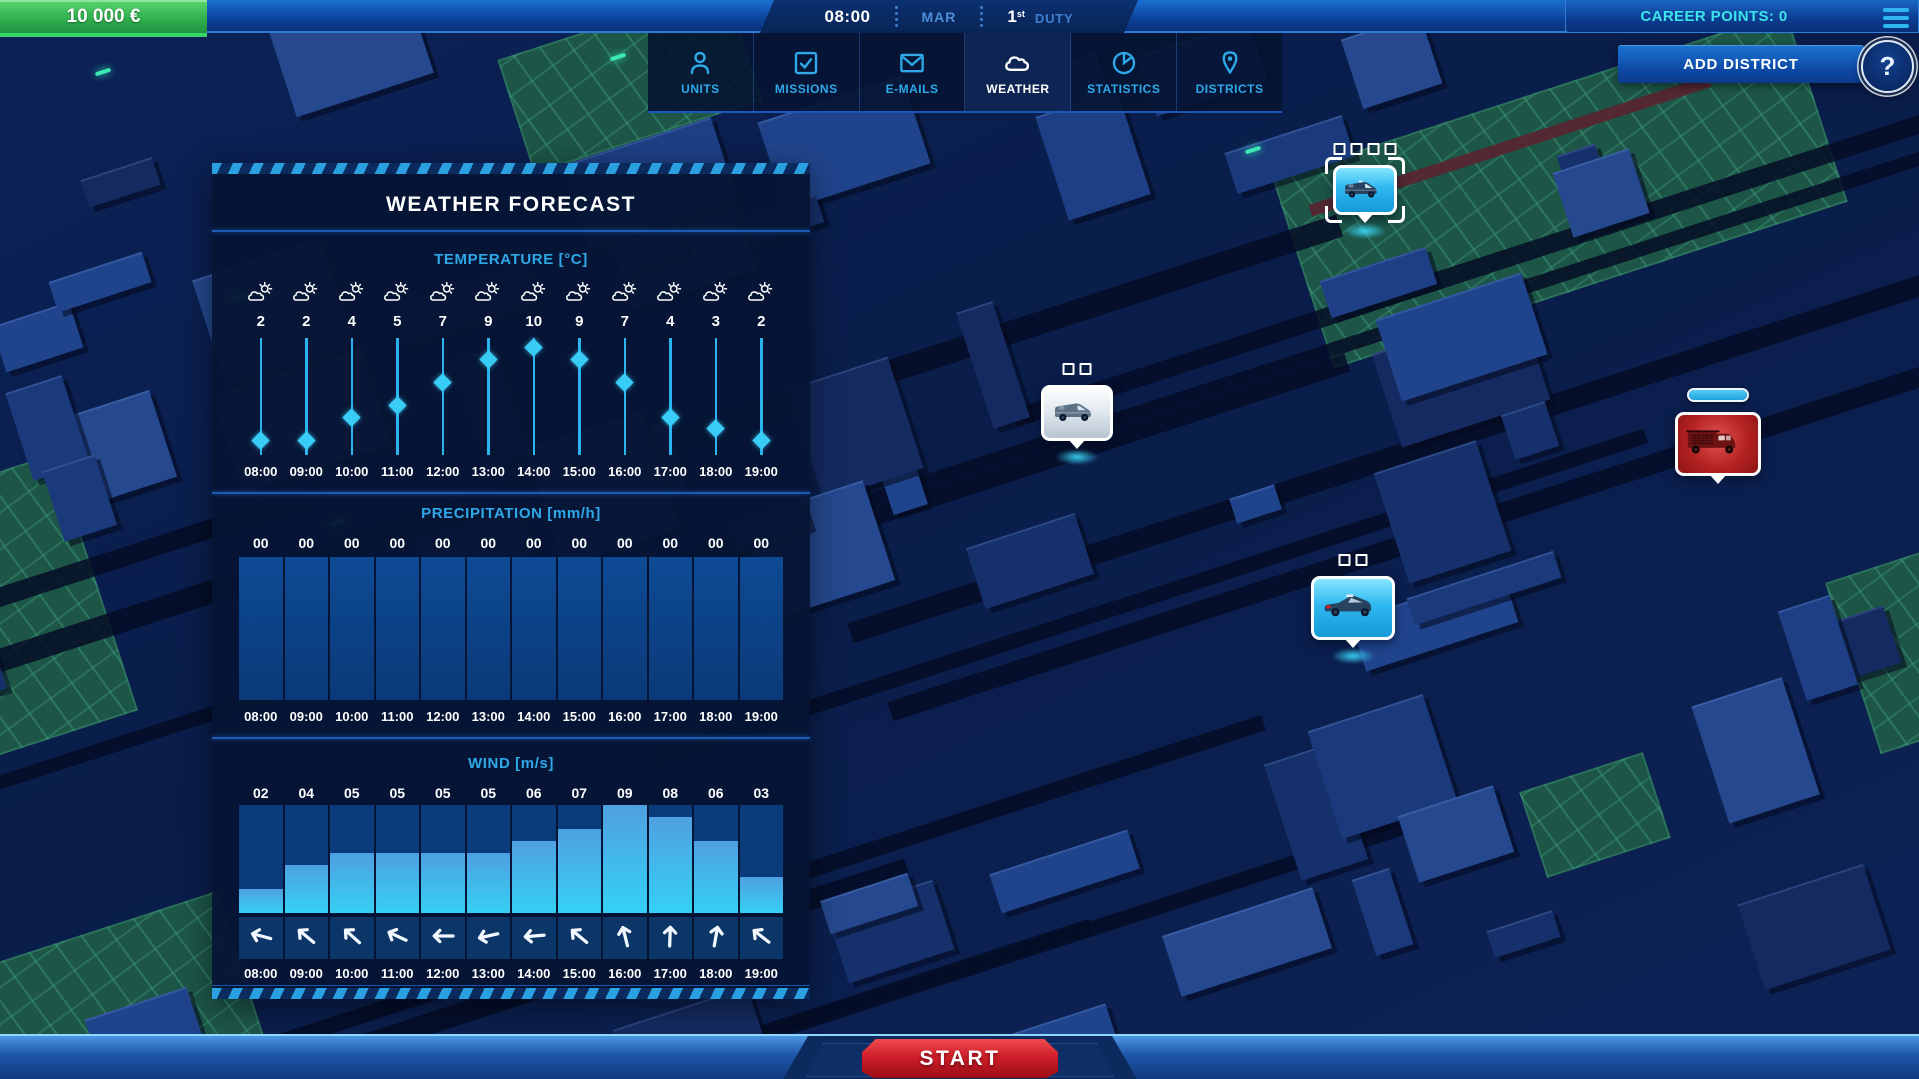  Describe the element at coordinates (103, 72) in the screenshot. I see `map-light` at that location.